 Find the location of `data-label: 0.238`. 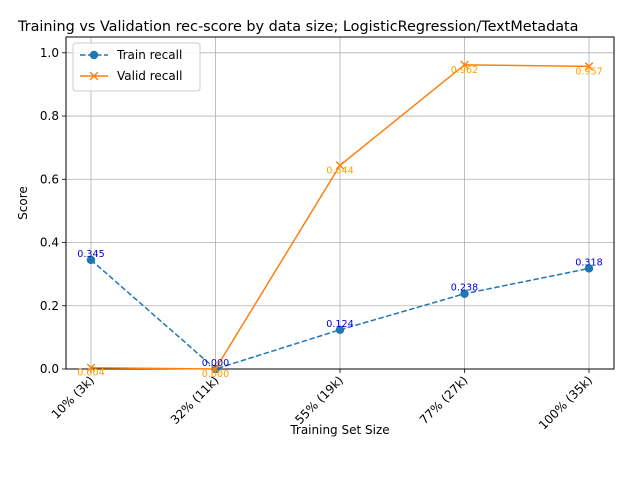

data-label: 0.238 is located at coordinates (464, 288).